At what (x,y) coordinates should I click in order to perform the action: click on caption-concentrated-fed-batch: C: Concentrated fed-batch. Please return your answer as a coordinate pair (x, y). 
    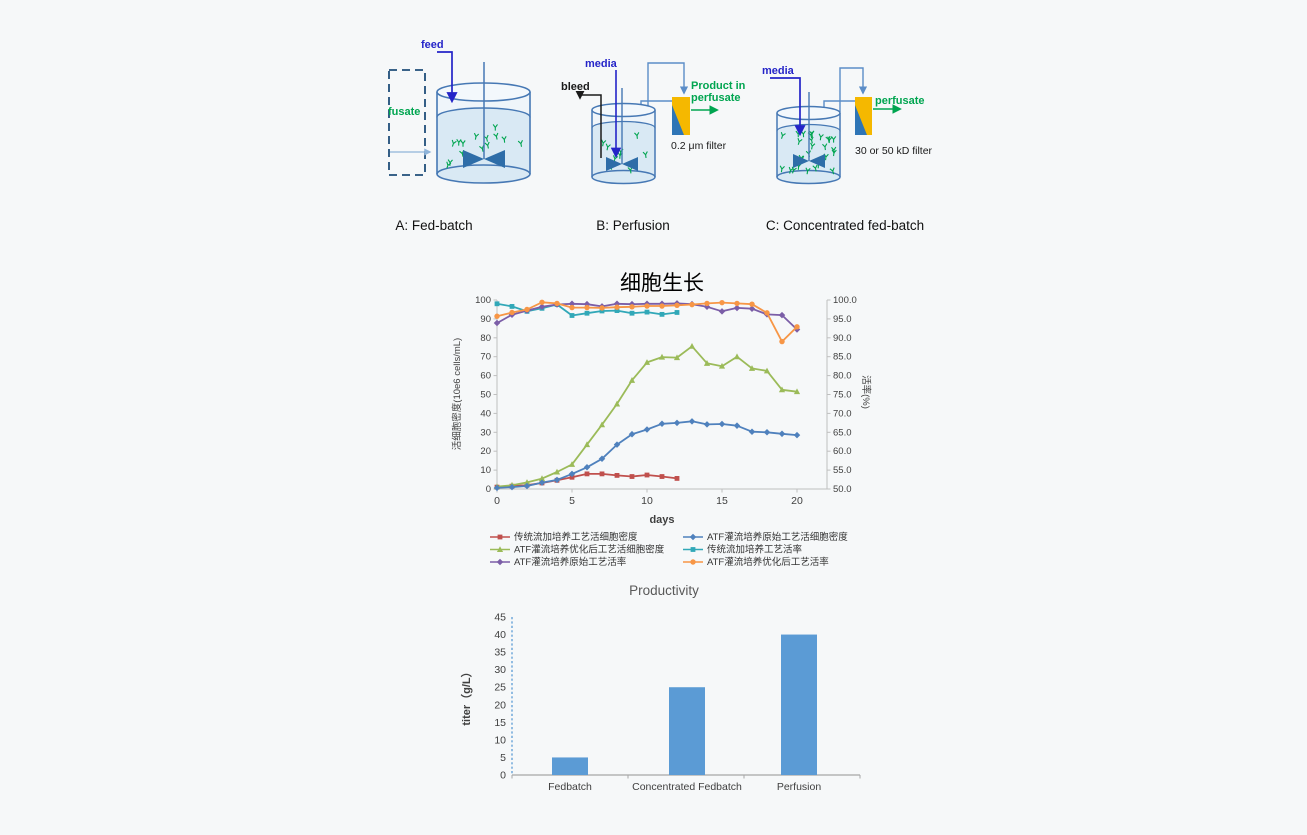
    Looking at the image, I should click on (845, 225).